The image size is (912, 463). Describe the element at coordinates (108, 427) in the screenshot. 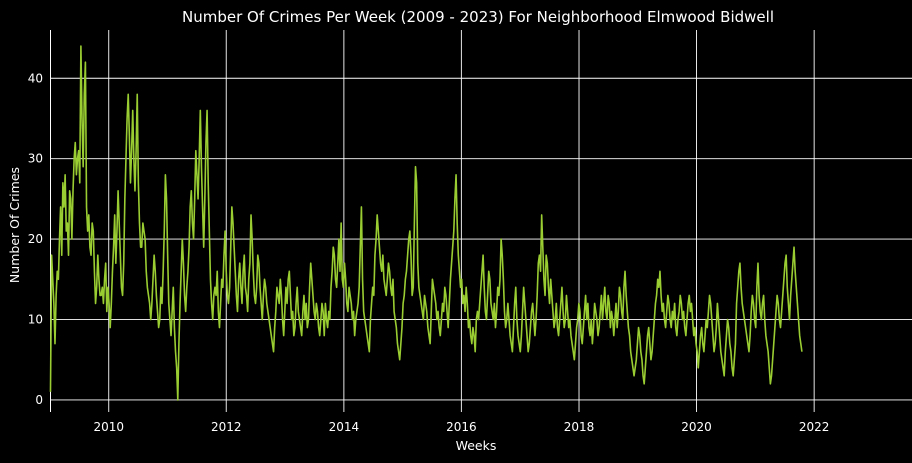

I see `x-tick-label: 2010` at that location.